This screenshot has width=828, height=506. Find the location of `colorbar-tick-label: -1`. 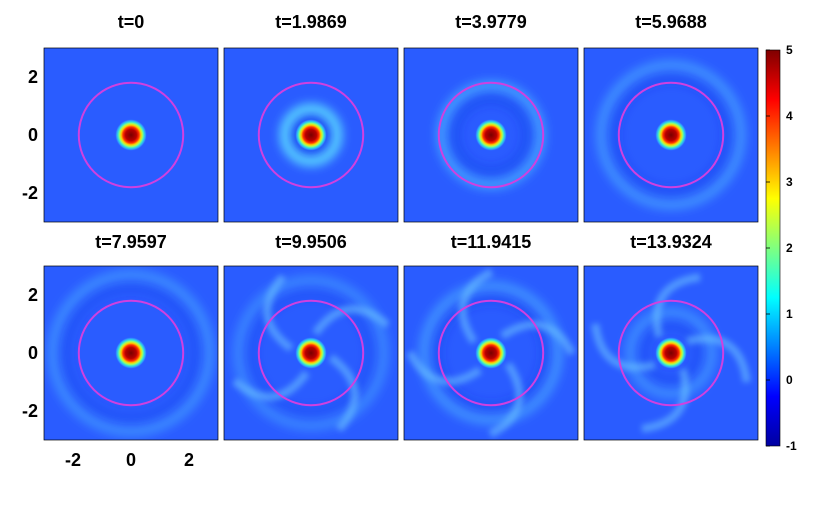

colorbar-tick-label: -1 is located at coordinates (791, 446).